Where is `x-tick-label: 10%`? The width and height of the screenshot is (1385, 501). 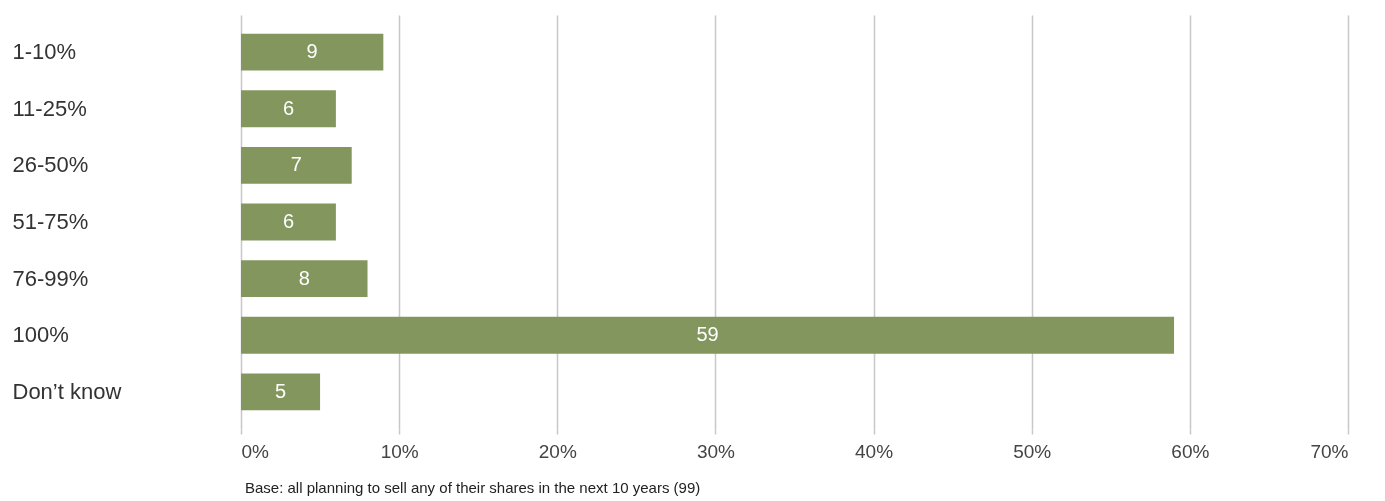 x-tick-label: 10% is located at coordinates (399, 451).